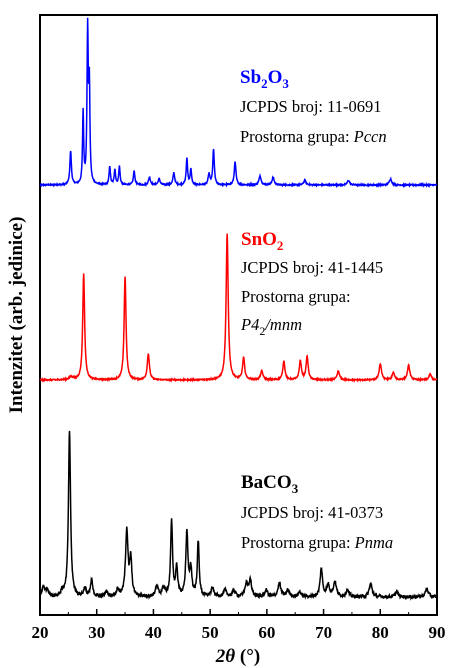  I want to click on x-tick-label: 80, so click(380, 632).